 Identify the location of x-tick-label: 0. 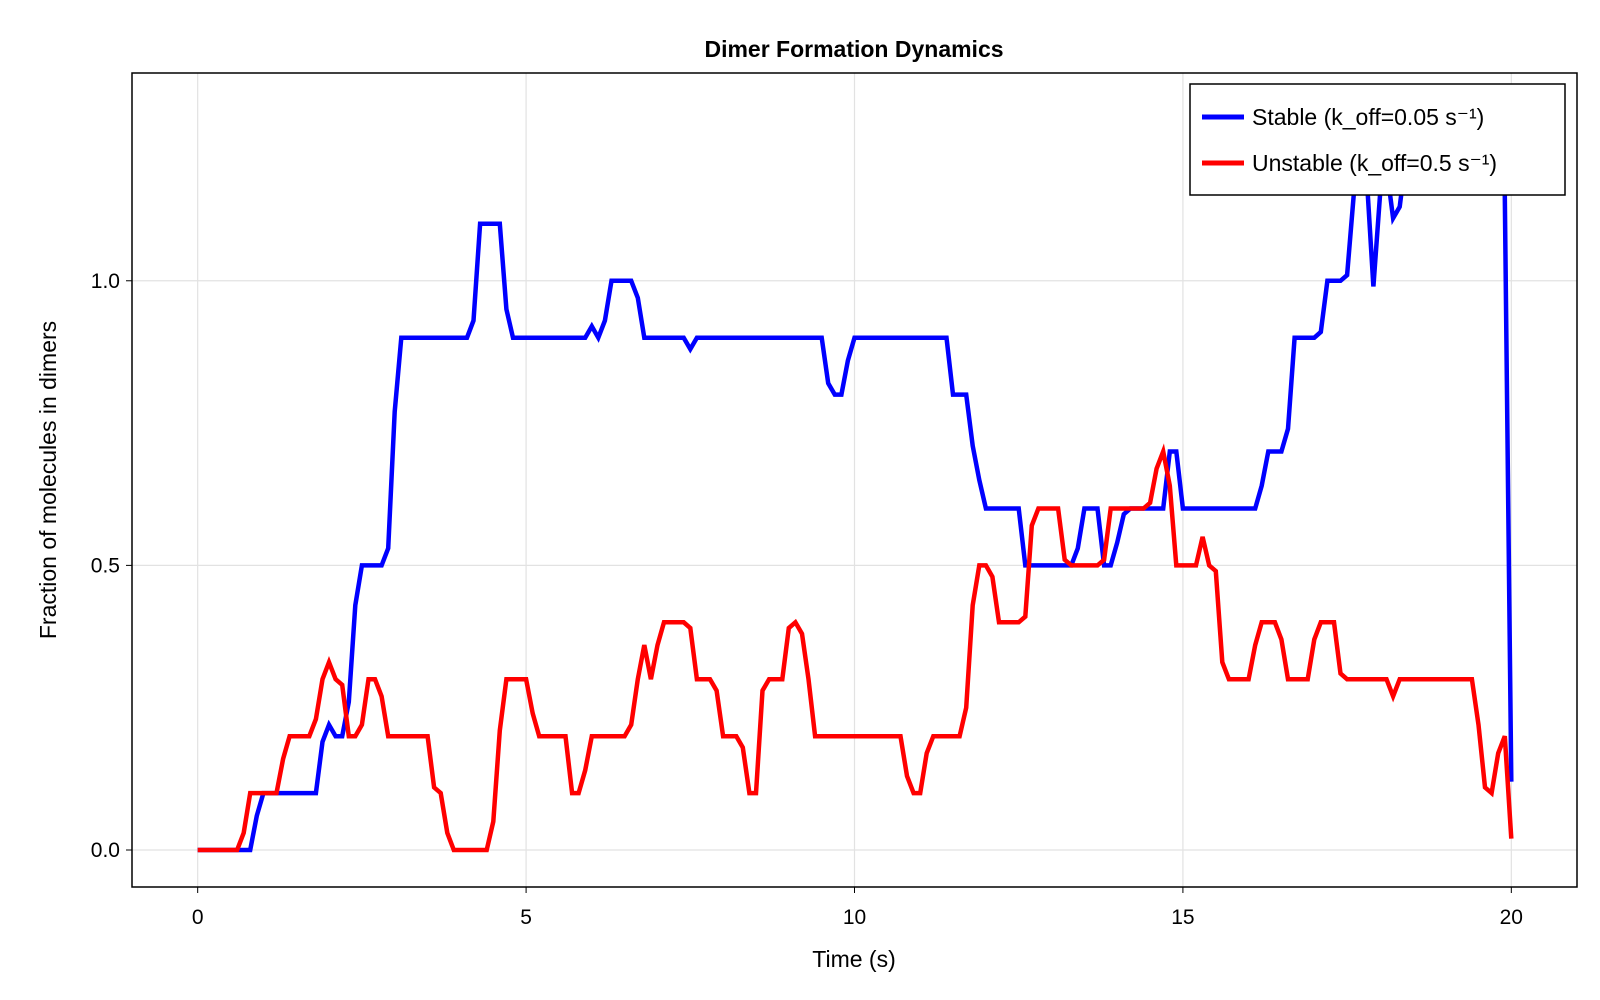
(198, 917).